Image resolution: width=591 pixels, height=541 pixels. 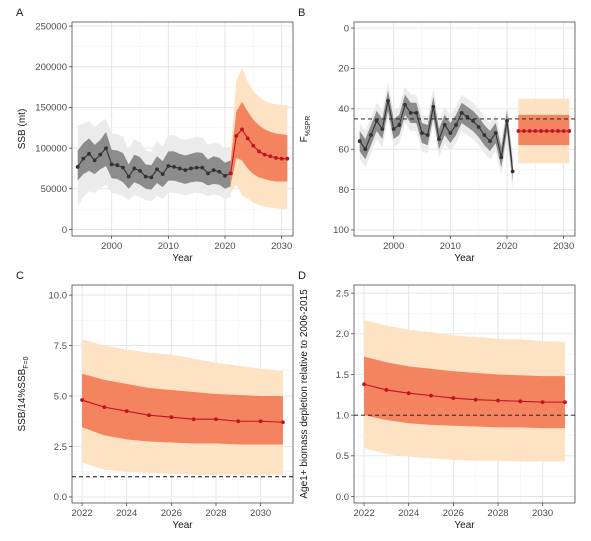 I want to click on panel-tag-c: C, so click(x=20, y=276).